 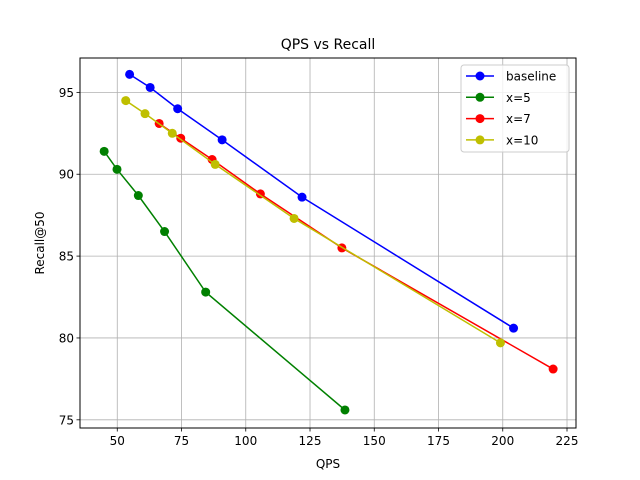 I want to click on y-tick-label: 75, so click(x=66, y=420).